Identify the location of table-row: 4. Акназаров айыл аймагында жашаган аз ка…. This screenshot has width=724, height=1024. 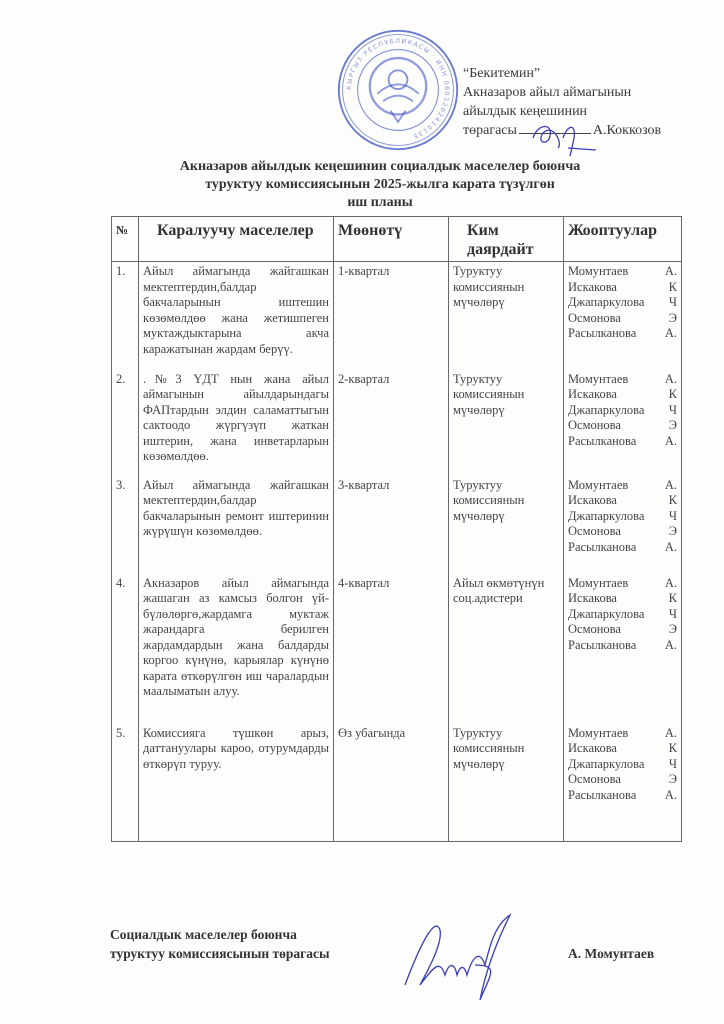
(396, 648).